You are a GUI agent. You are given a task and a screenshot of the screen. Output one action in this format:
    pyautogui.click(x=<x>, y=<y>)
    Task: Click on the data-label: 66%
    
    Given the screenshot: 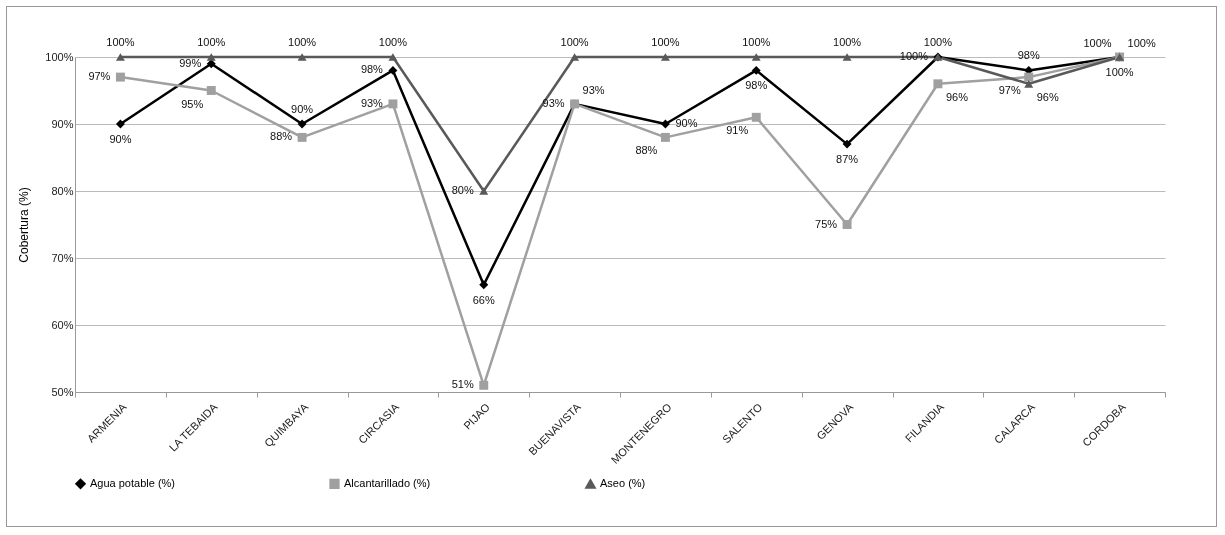 What is the action you would take?
    pyautogui.click(x=483, y=299)
    